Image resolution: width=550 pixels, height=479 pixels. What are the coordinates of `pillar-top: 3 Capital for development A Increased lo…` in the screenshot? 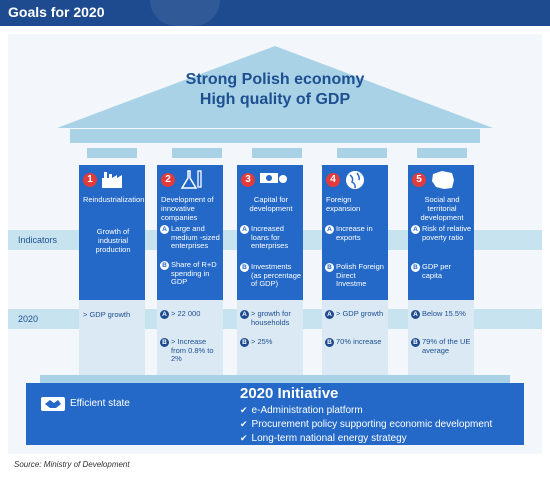 It's located at (270, 232).